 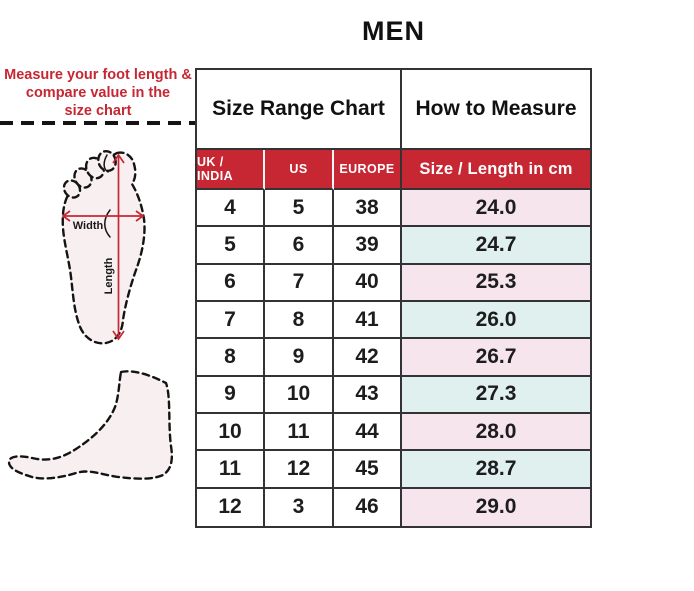 What do you see at coordinates (299, 246) in the screenshot?
I see `cell-us: 6` at bounding box center [299, 246].